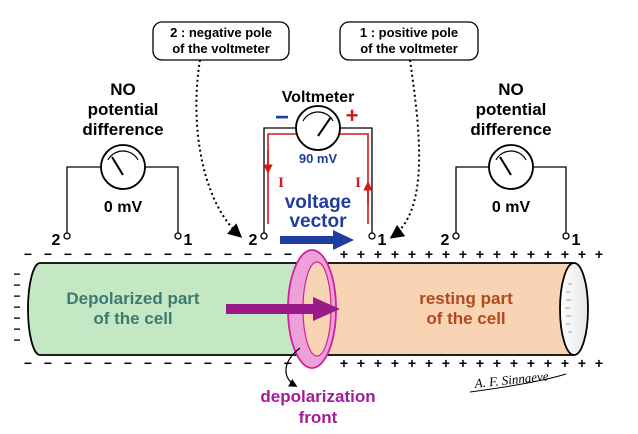  I want to click on callout-negative-box, so click(221, 41).